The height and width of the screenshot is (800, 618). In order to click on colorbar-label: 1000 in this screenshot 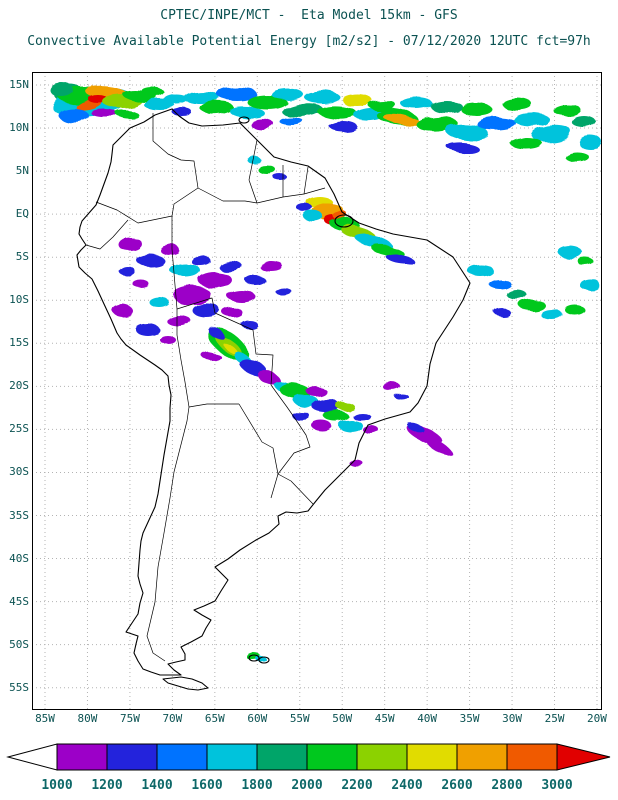, I will do `click(56, 785)`.